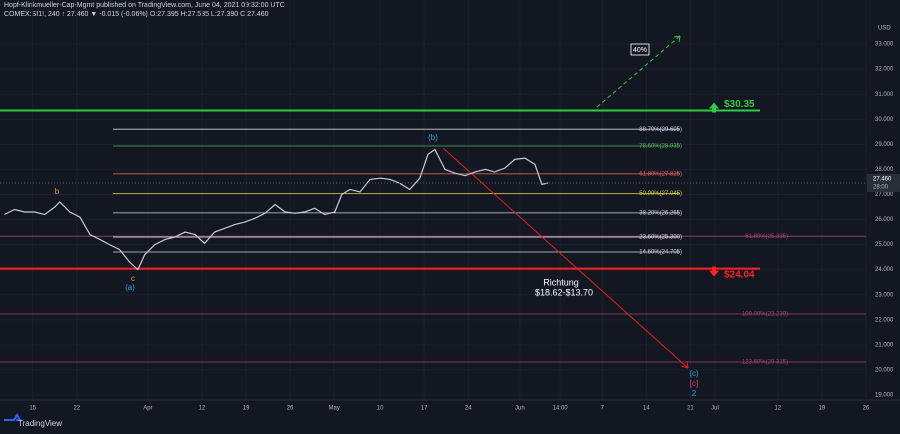  What do you see at coordinates (57, 191) in the screenshot?
I see `annotation: b` at bounding box center [57, 191].